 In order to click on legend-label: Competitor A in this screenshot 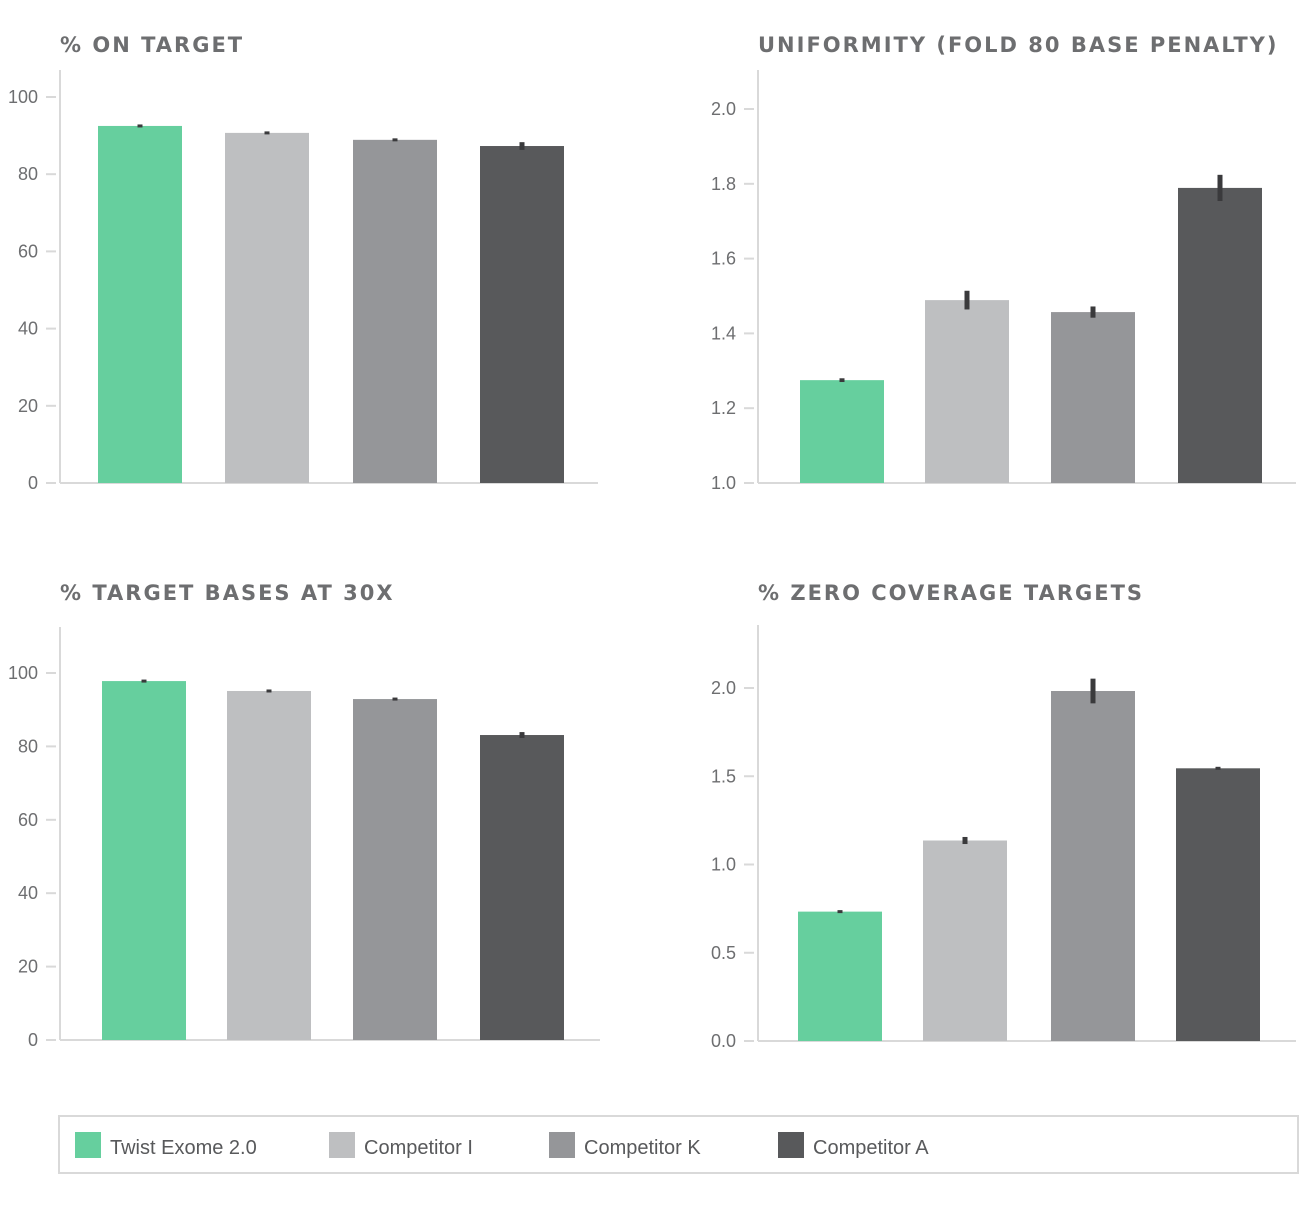, I will do `click(871, 1148)`.